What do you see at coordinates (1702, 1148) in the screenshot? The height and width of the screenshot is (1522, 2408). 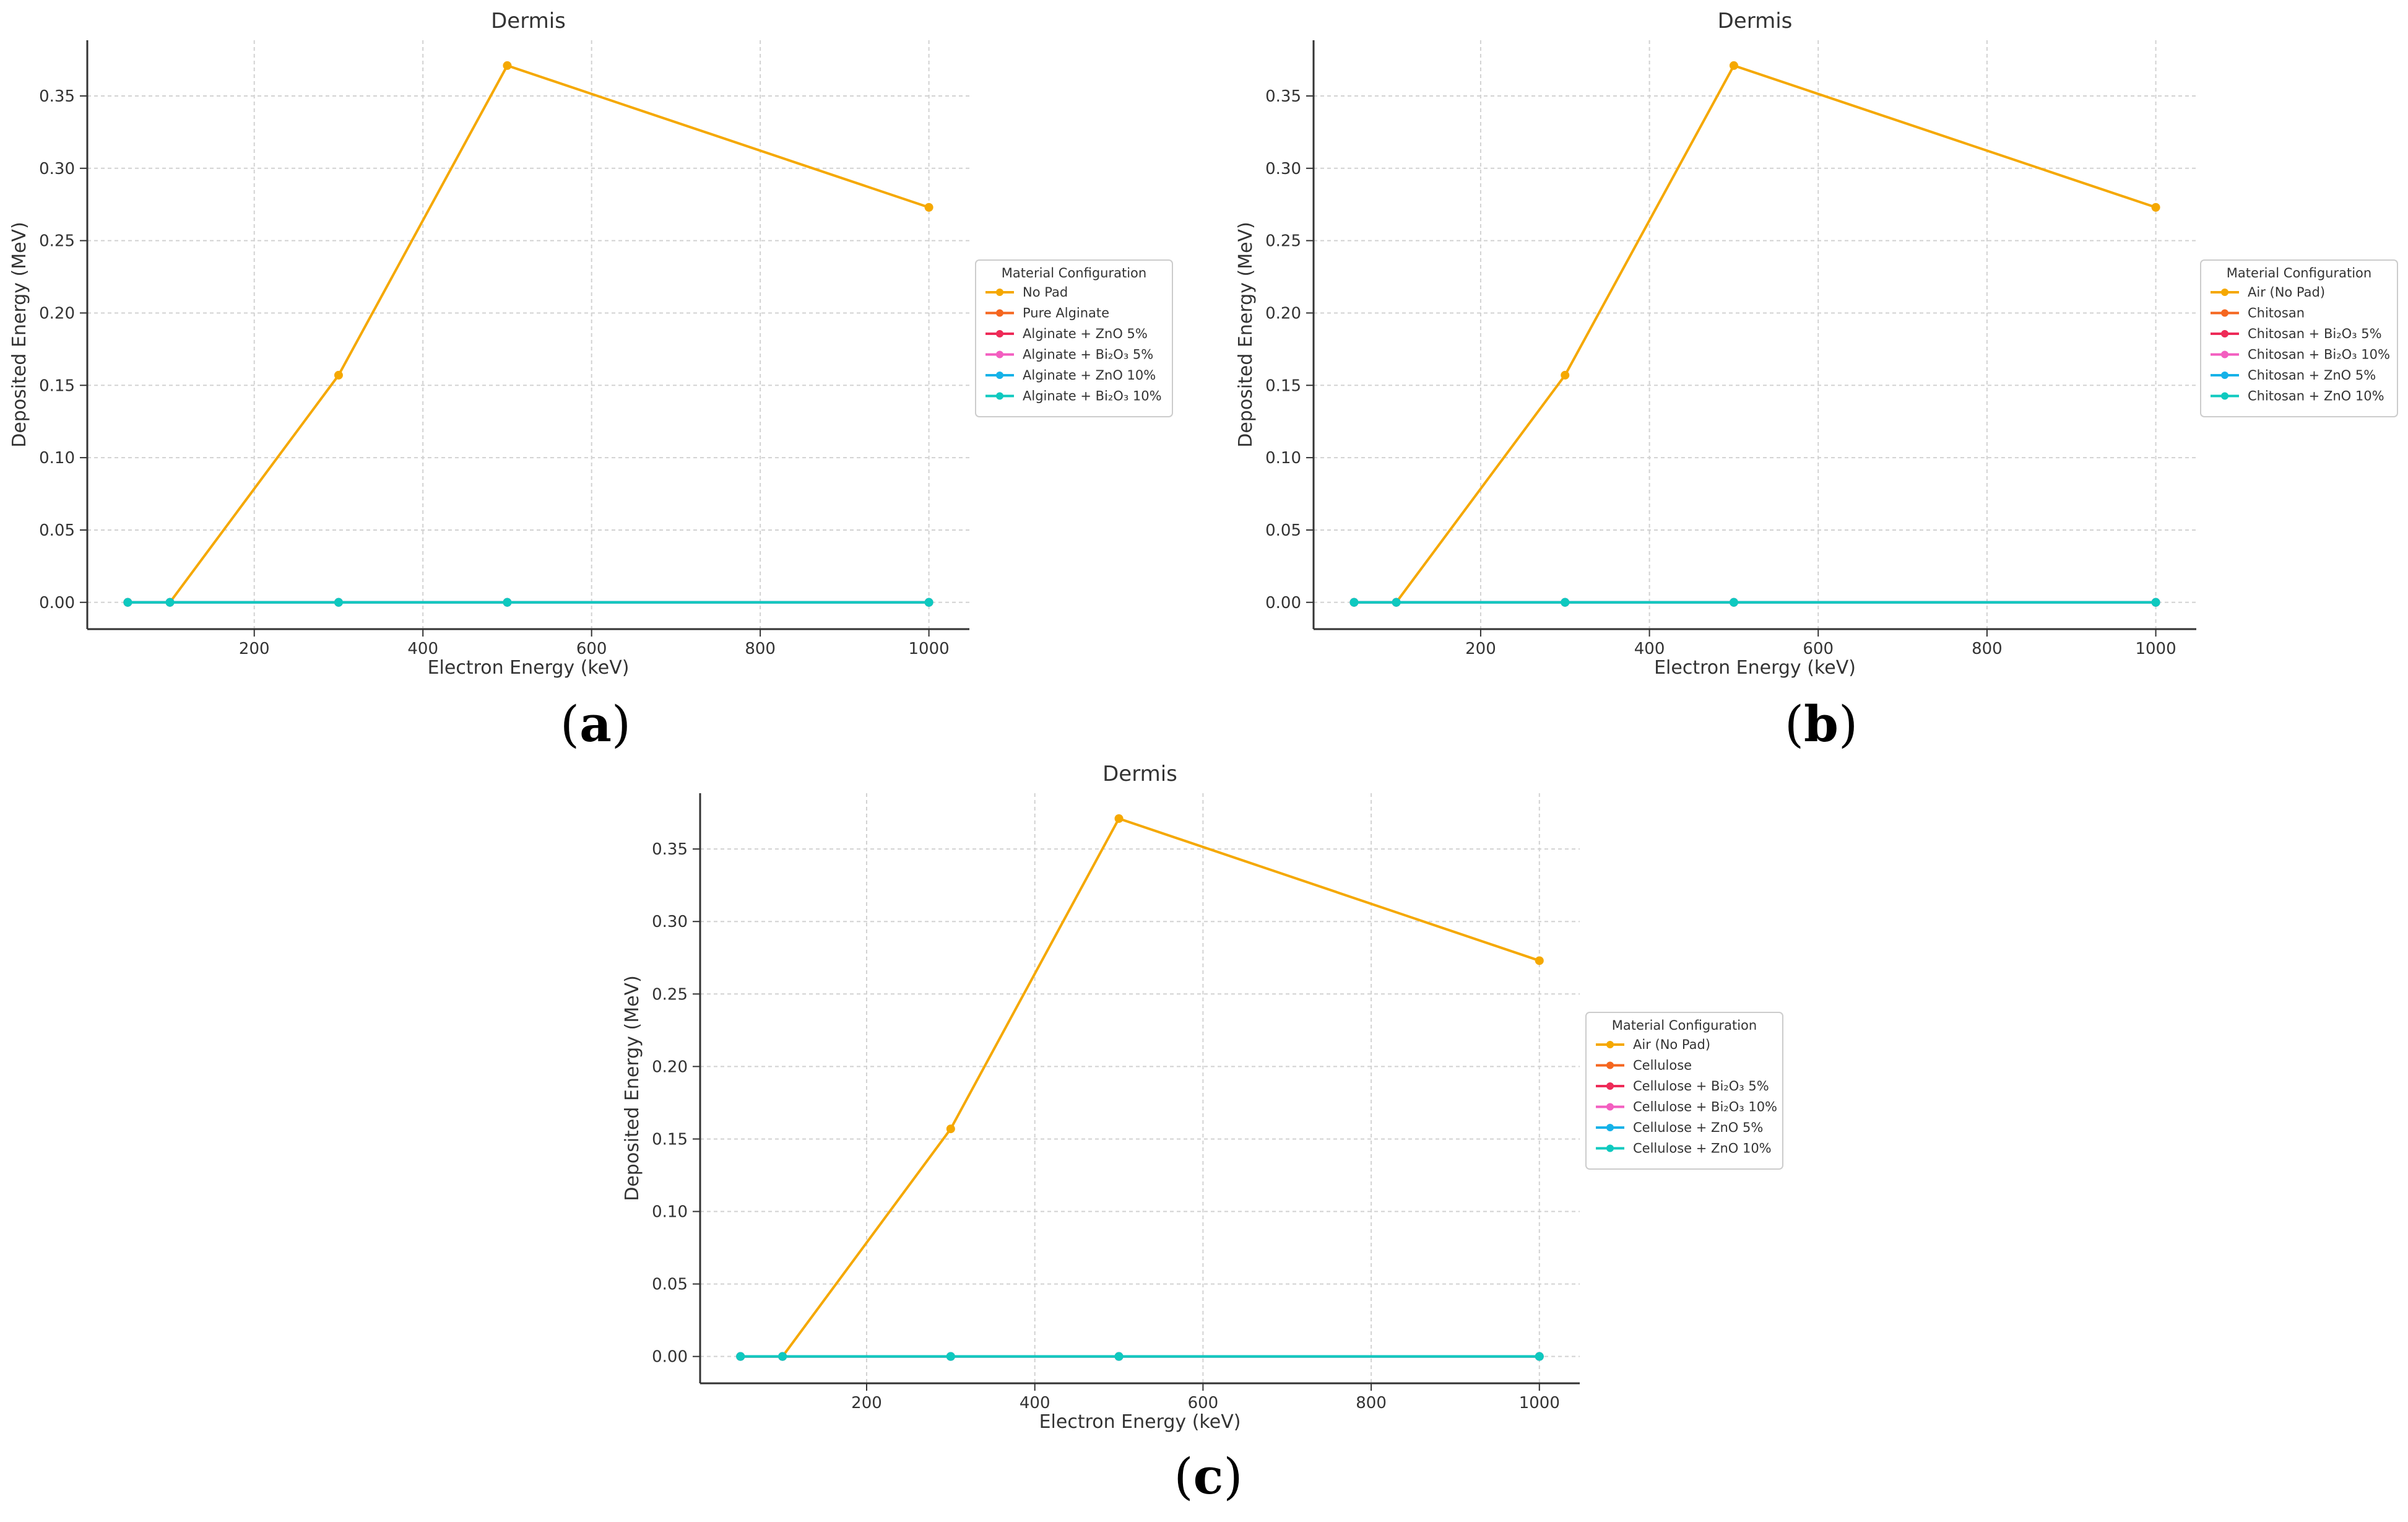 I see `legend-entry: Cellulose + ZnO 10%` at bounding box center [1702, 1148].